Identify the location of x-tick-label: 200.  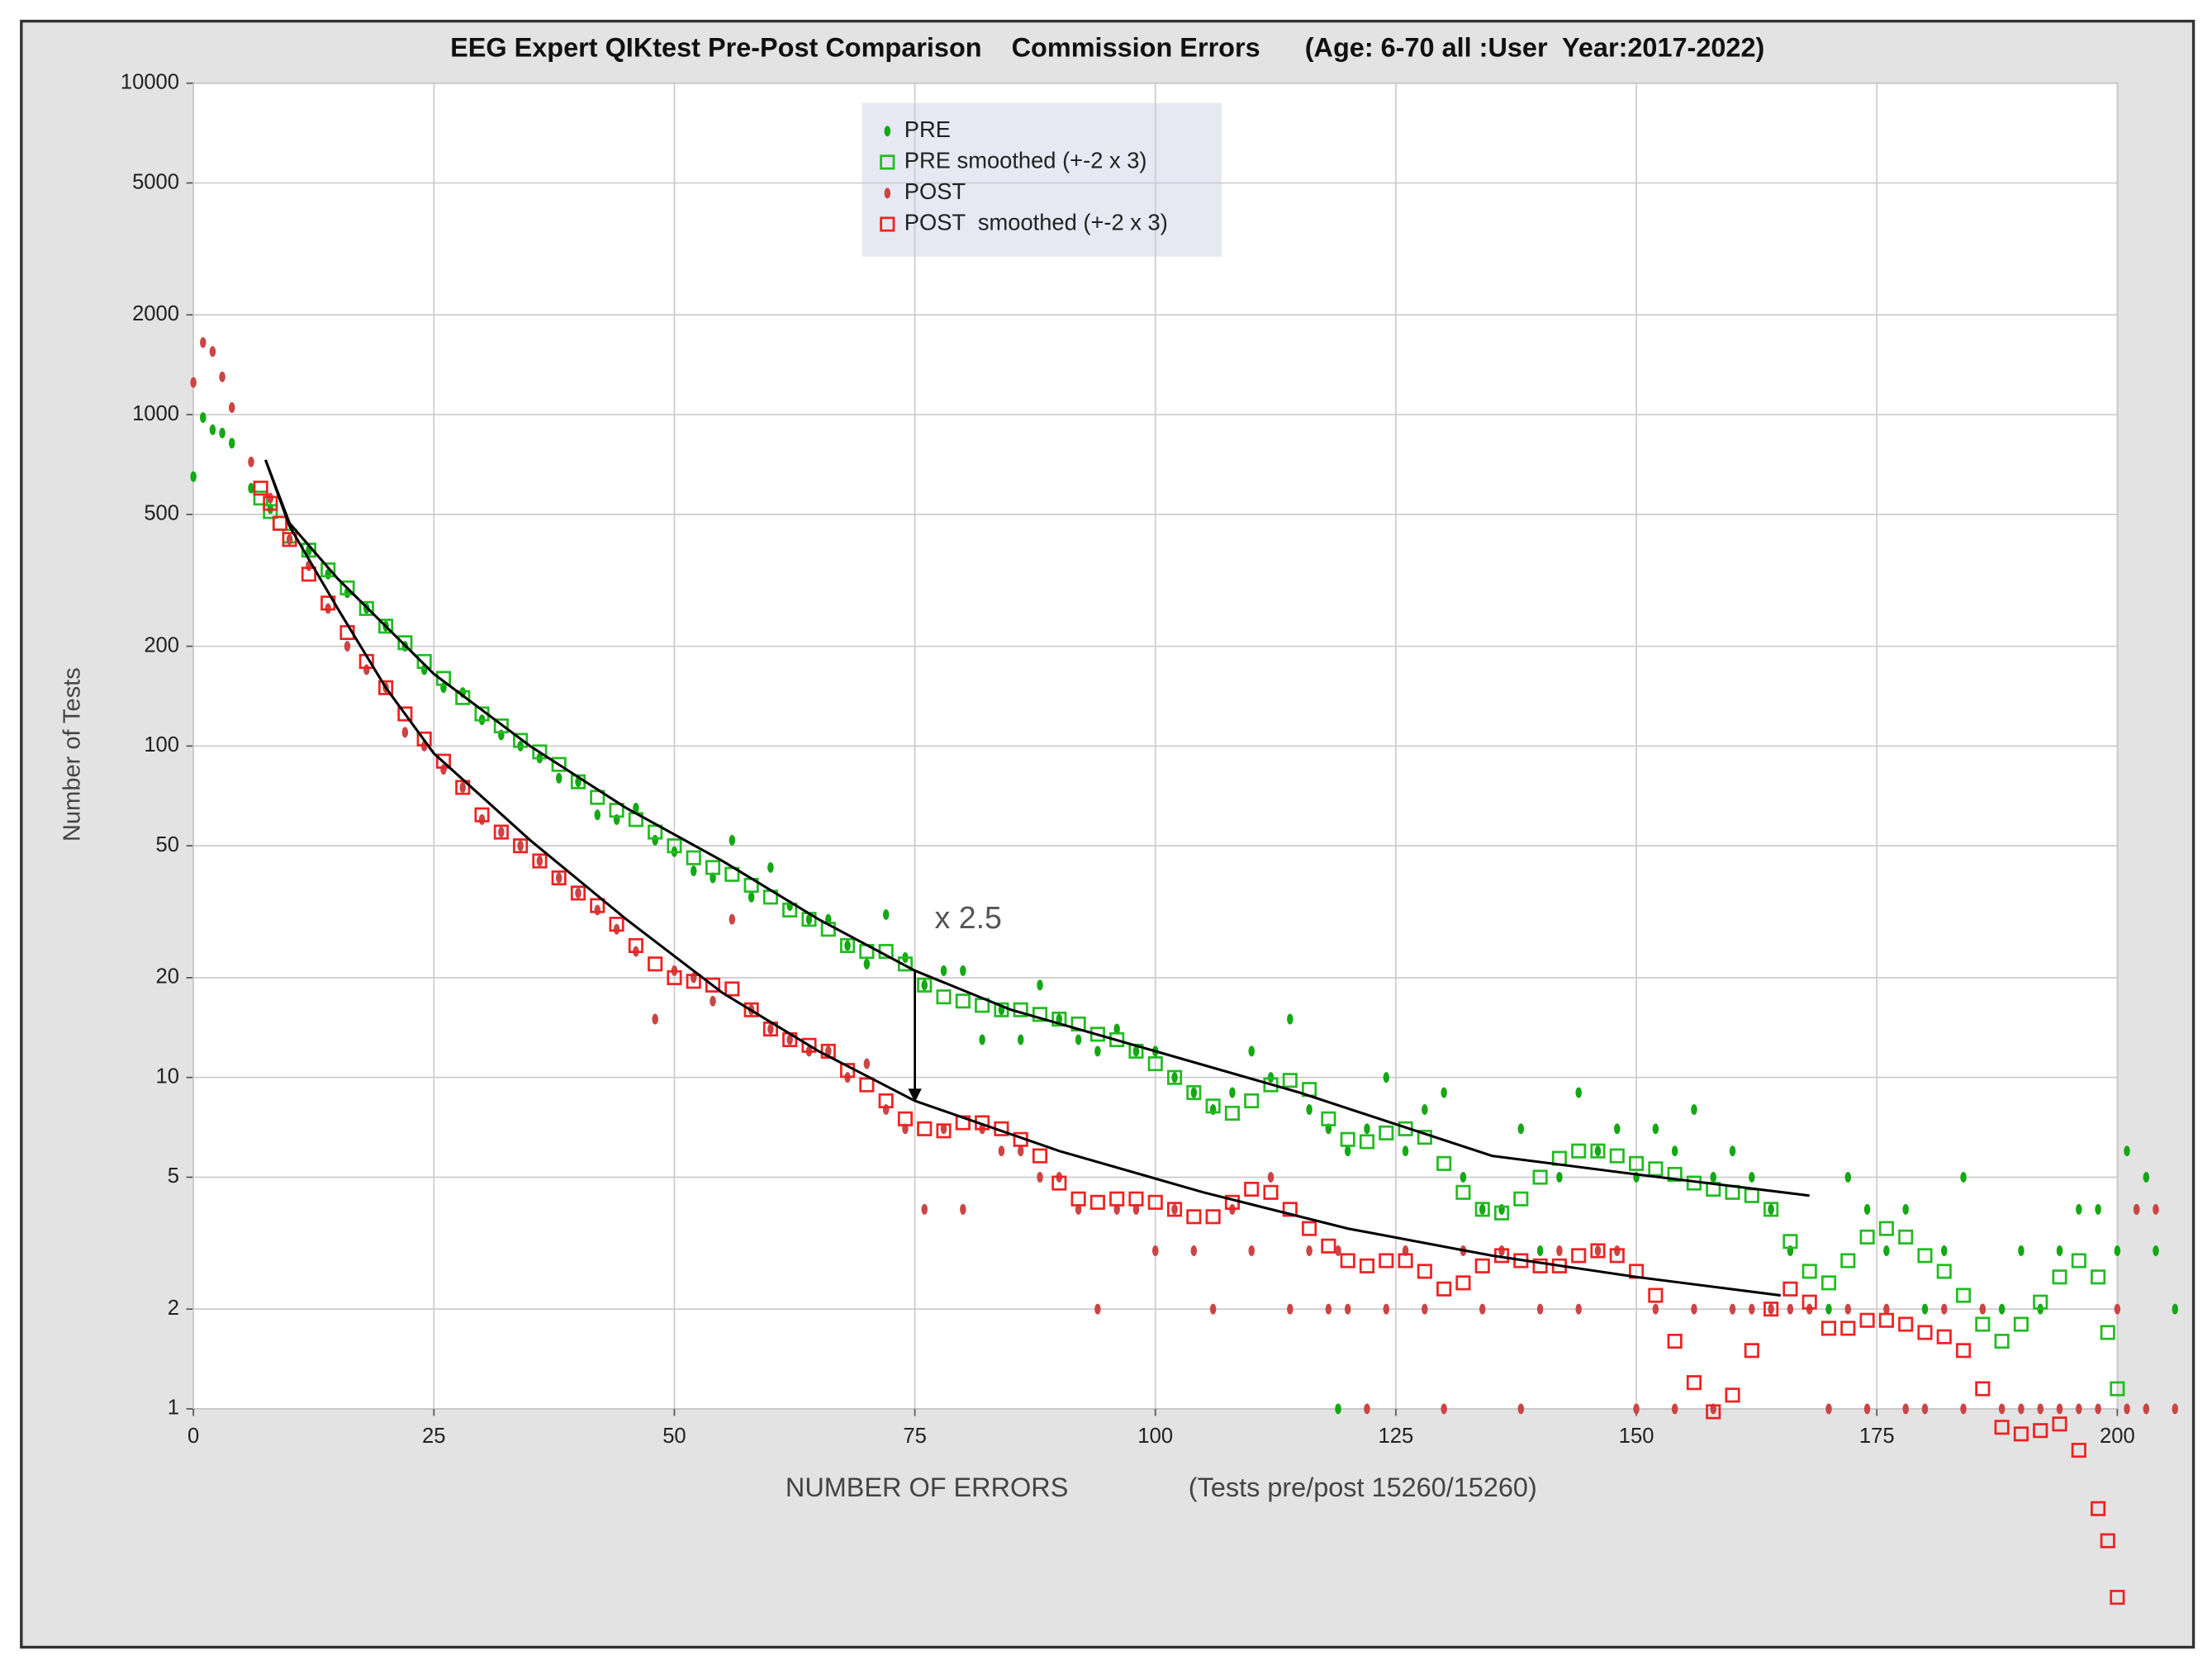
(2117, 1436).